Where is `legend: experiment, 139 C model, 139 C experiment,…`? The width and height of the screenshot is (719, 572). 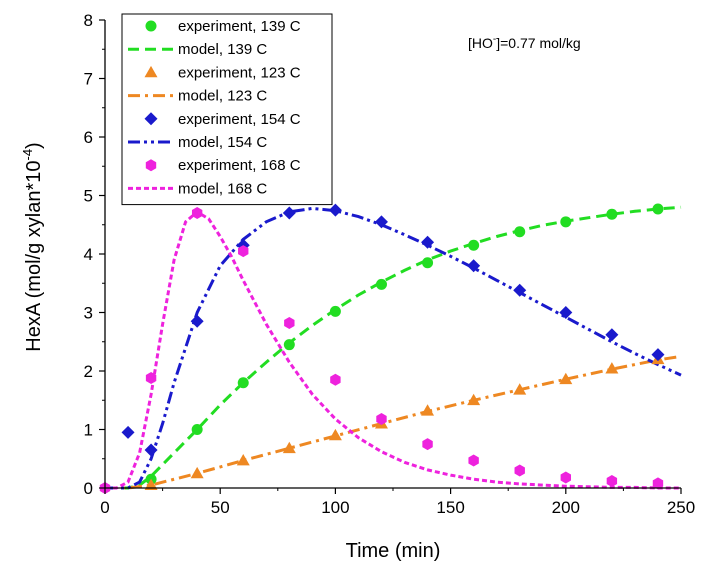 legend: experiment, 139 C model, 139 C experiment,… is located at coordinates (227, 109).